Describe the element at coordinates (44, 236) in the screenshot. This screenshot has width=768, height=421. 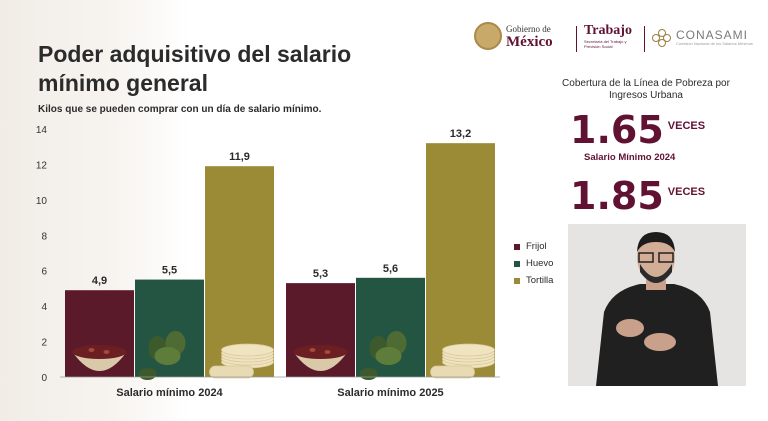
I see `y-tick-label: 8` at that location.